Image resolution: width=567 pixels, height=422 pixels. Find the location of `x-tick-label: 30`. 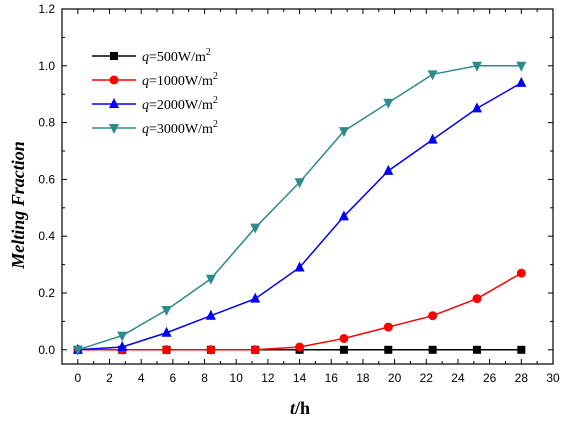

x-tick-label: 30 is located at coordinates (553, 378).